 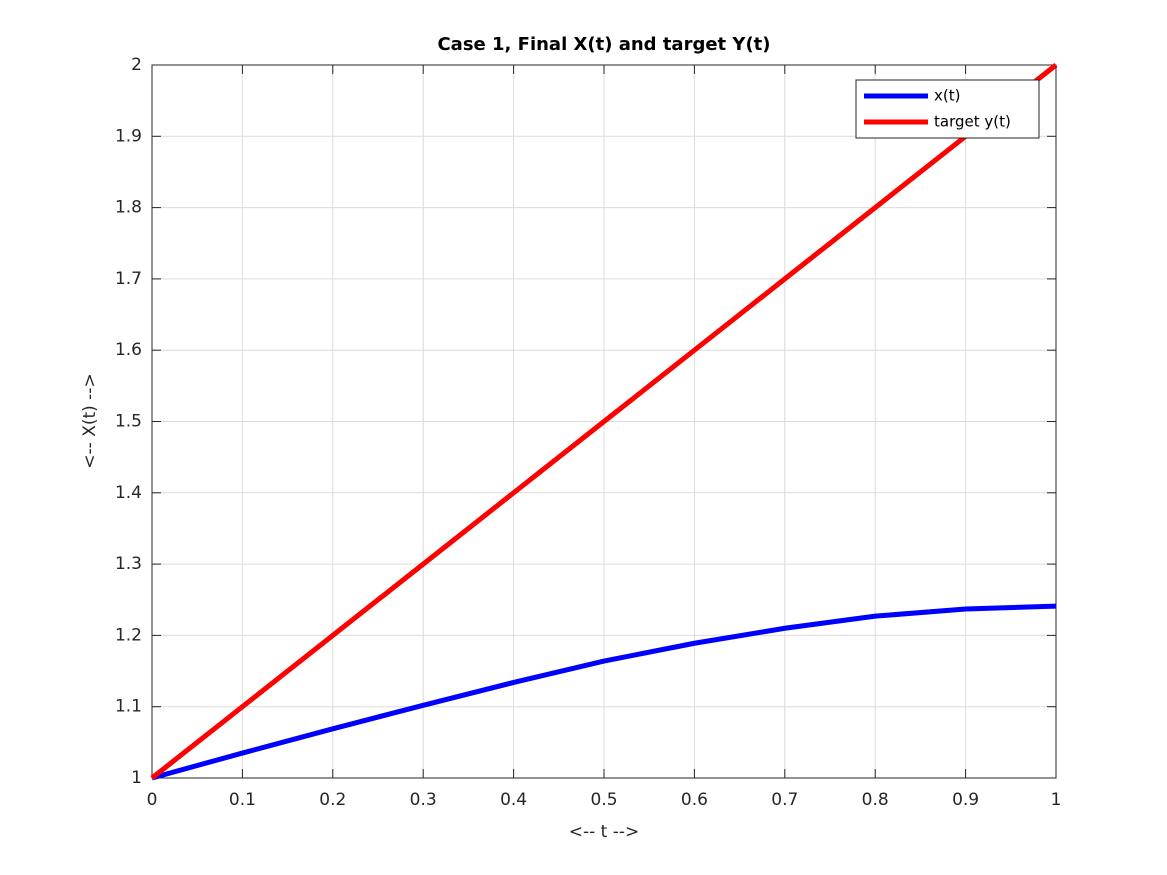 I want to click on x-tick-label: 0.3, so click(x=423, y=800).